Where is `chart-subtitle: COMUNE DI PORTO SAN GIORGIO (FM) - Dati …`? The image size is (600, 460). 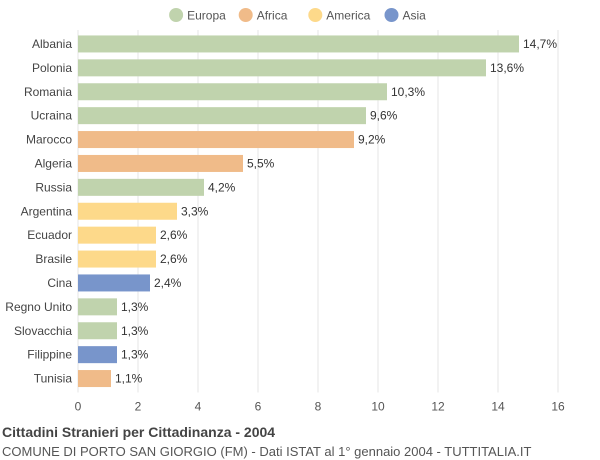
chart-subtitle: COMUNE DI PORTO SAN GIORGIO (FM) - Dati … is located at coordinates (267, 451).